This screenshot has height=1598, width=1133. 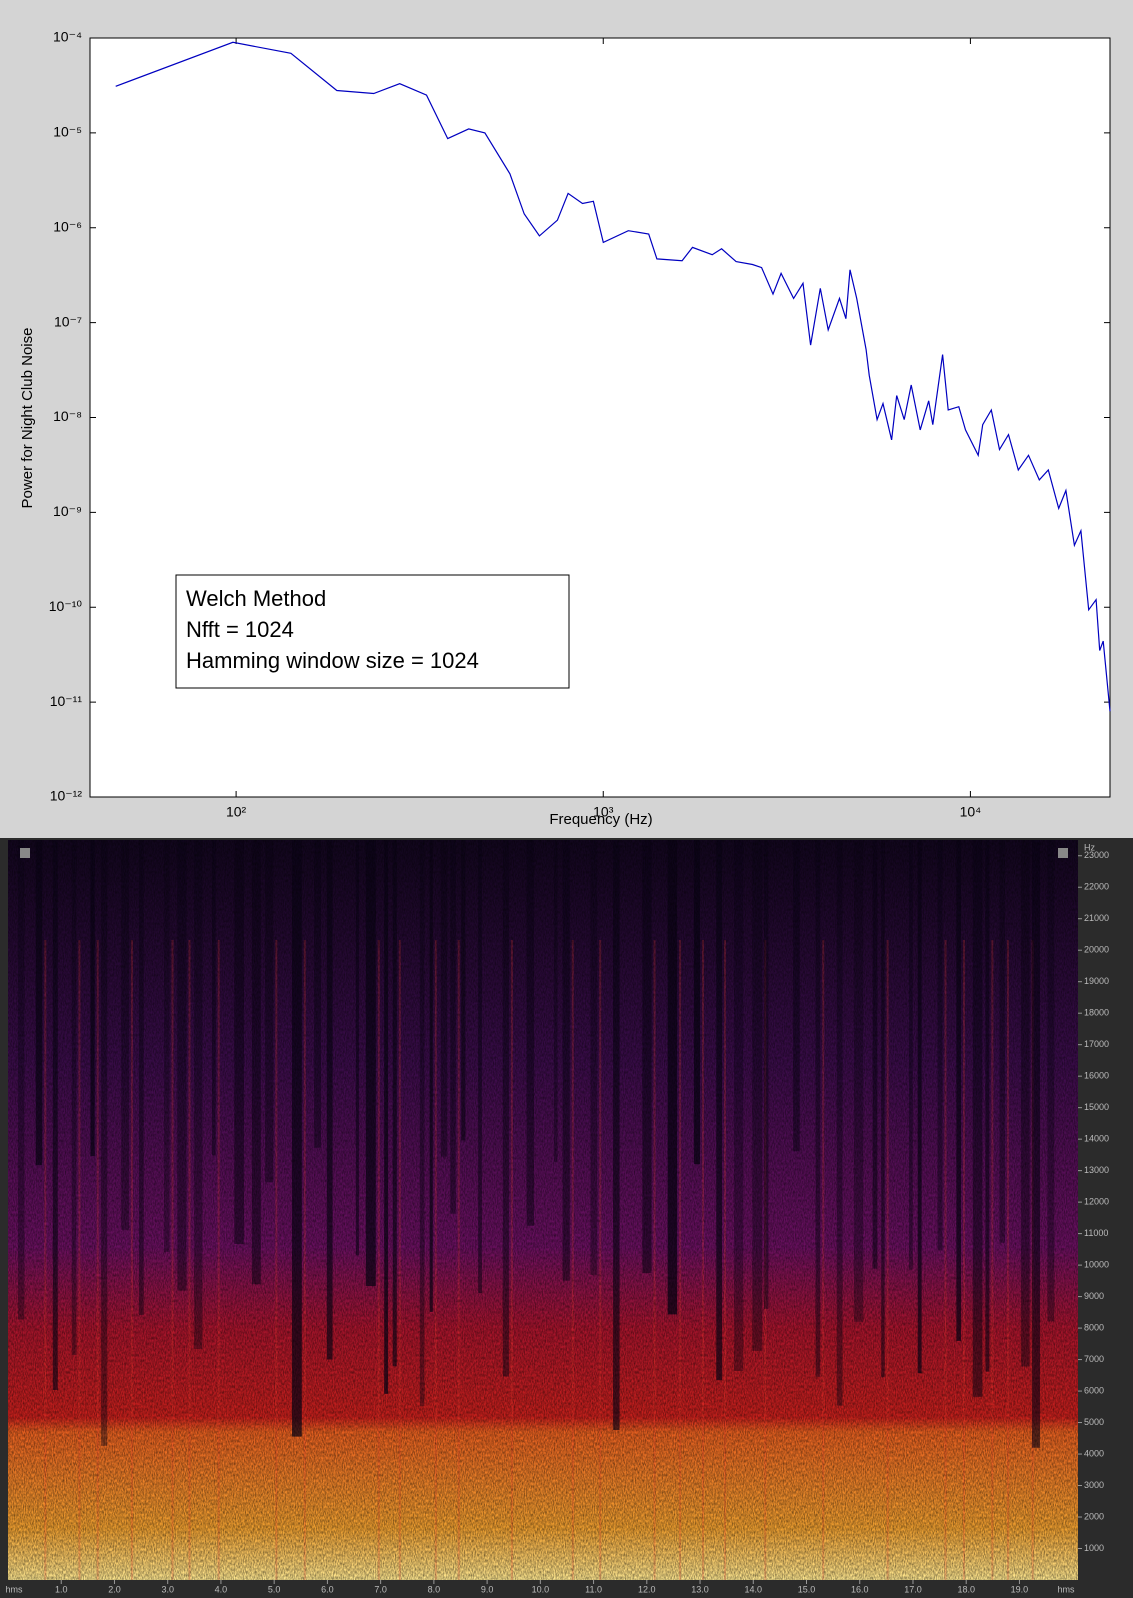 What do you see at coordinates (256, 598) in the screenshot?
I see `annotation-line: Welch Method` at bounding box center [256, 598].